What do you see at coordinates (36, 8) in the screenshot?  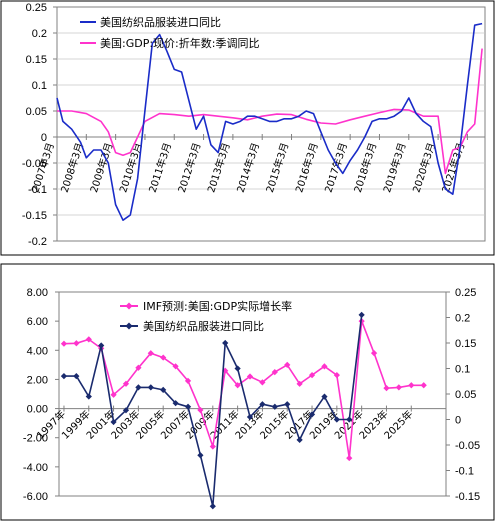 I see `y-tick-label: 0.25` at bounding box center [36, 8].